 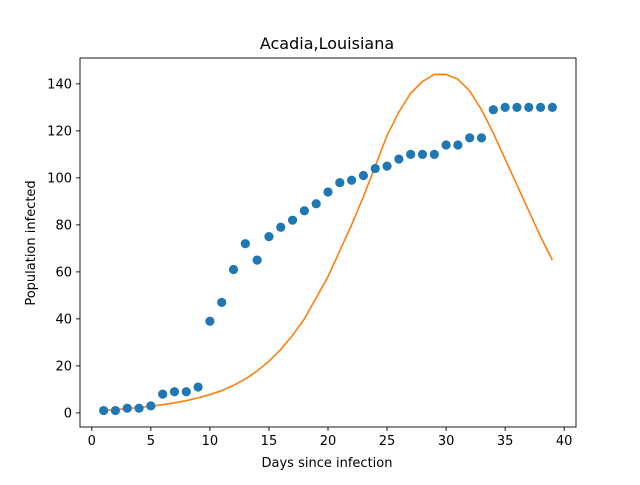 What do you see at coordinates (210, 441) in the screenshot?
I see `x-tick-label: 10` at bounding box center [210, 441].